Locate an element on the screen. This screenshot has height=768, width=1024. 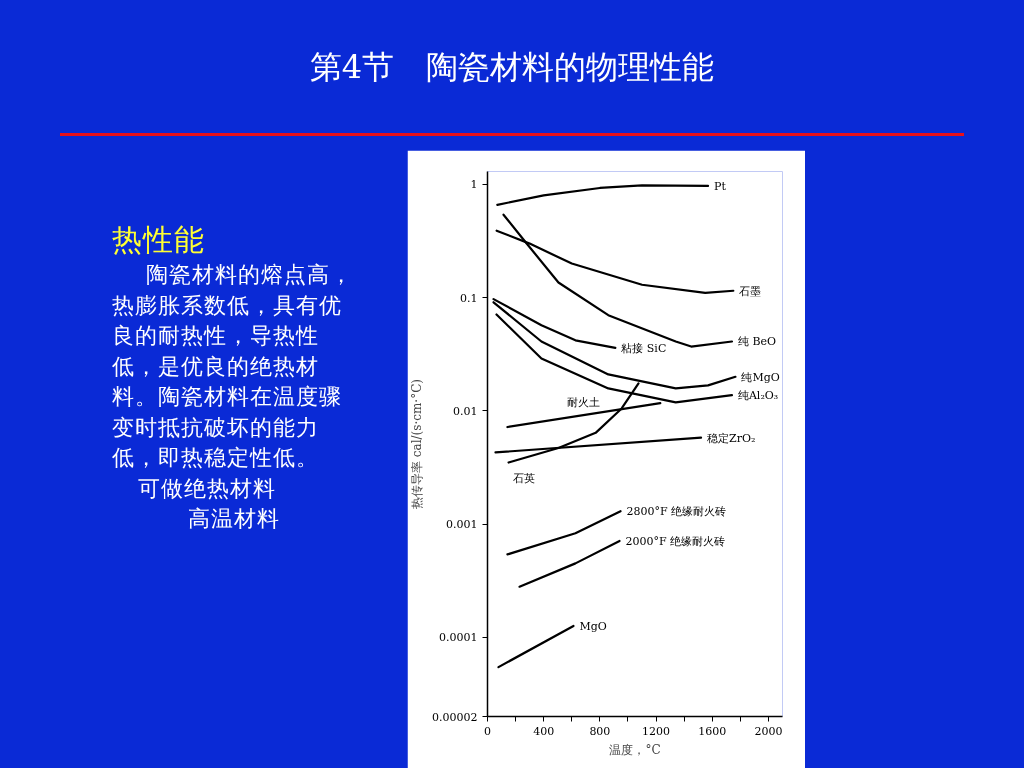
x-tick-label: 800 is located at coordinates (600, 731).